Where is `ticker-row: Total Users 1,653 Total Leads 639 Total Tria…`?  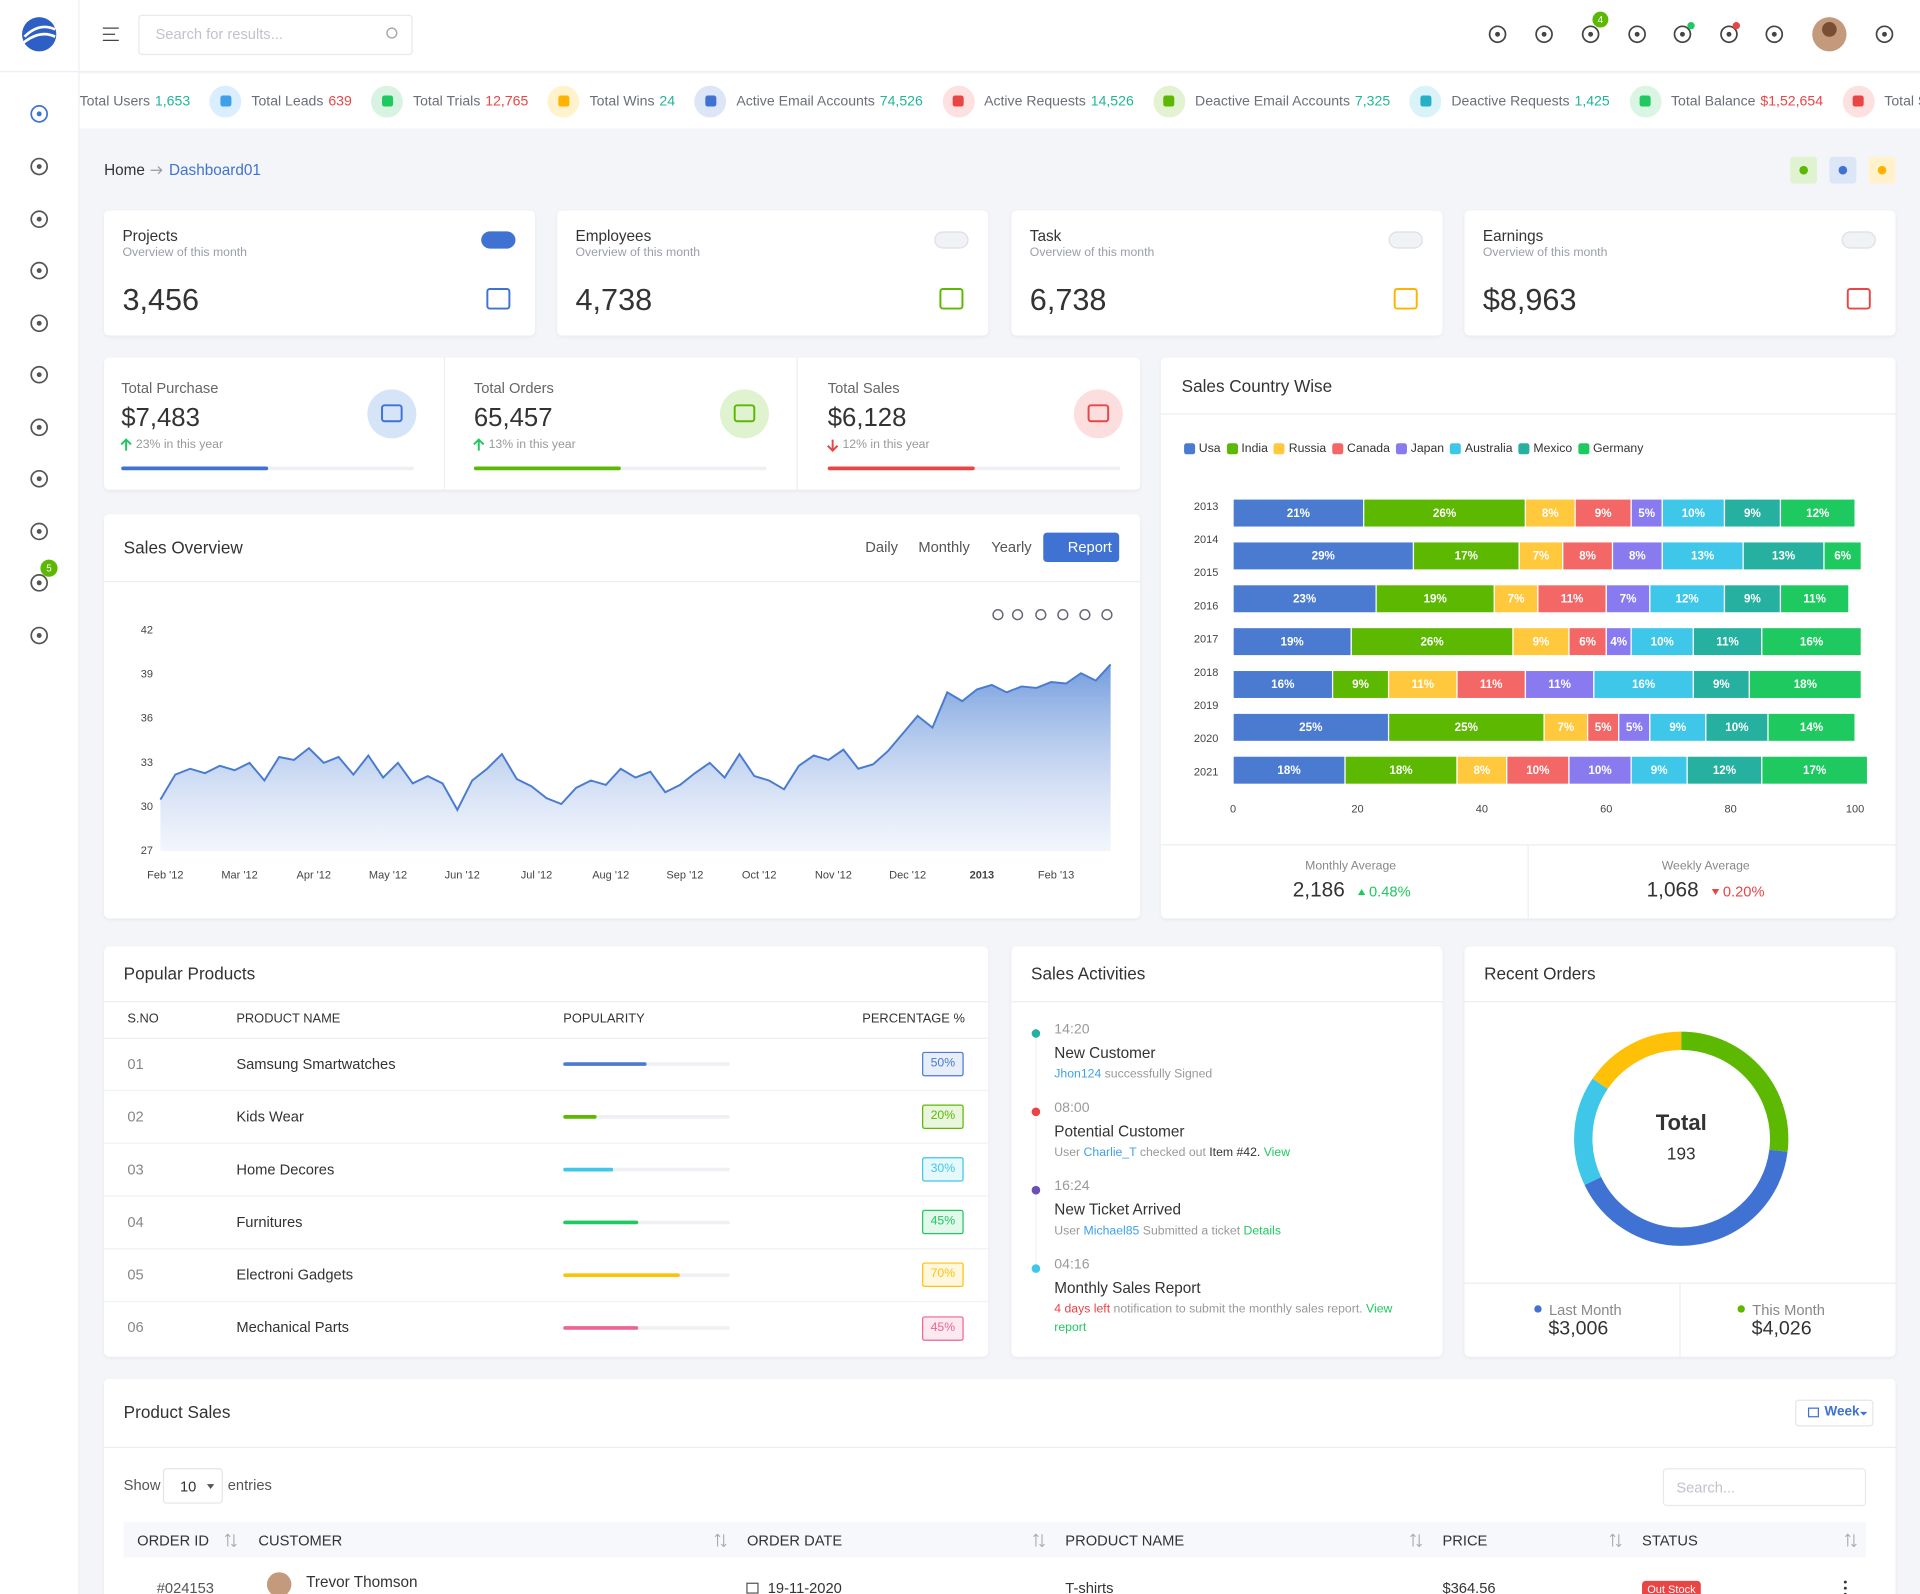
ticker-row: Total Users 1,653 Total Leads 639 Total Tria… is located at coordinates (1000, 100).